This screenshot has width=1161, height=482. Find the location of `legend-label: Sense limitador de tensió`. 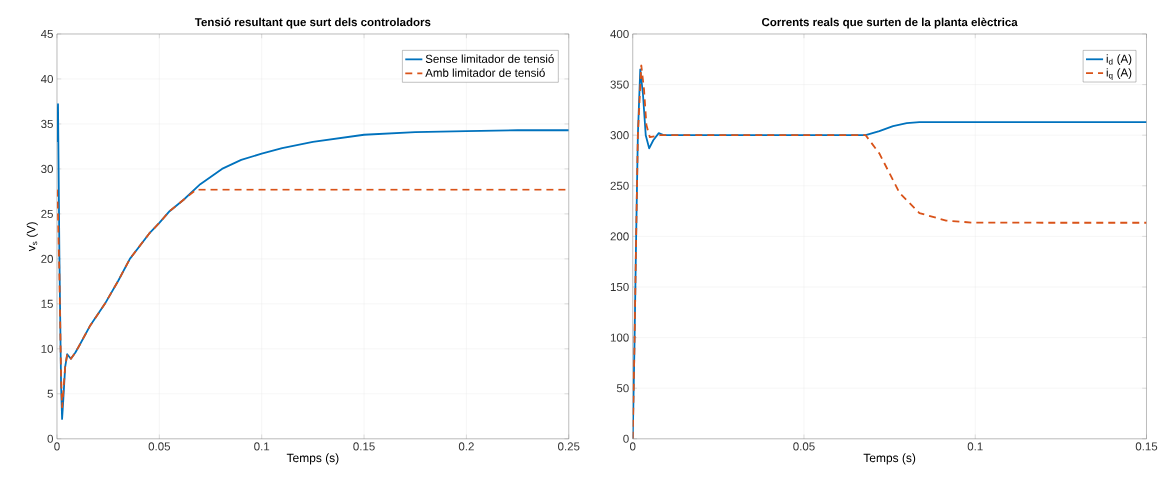

legend-label: Sense limitador de tensió is located at coordinates (489, 59).